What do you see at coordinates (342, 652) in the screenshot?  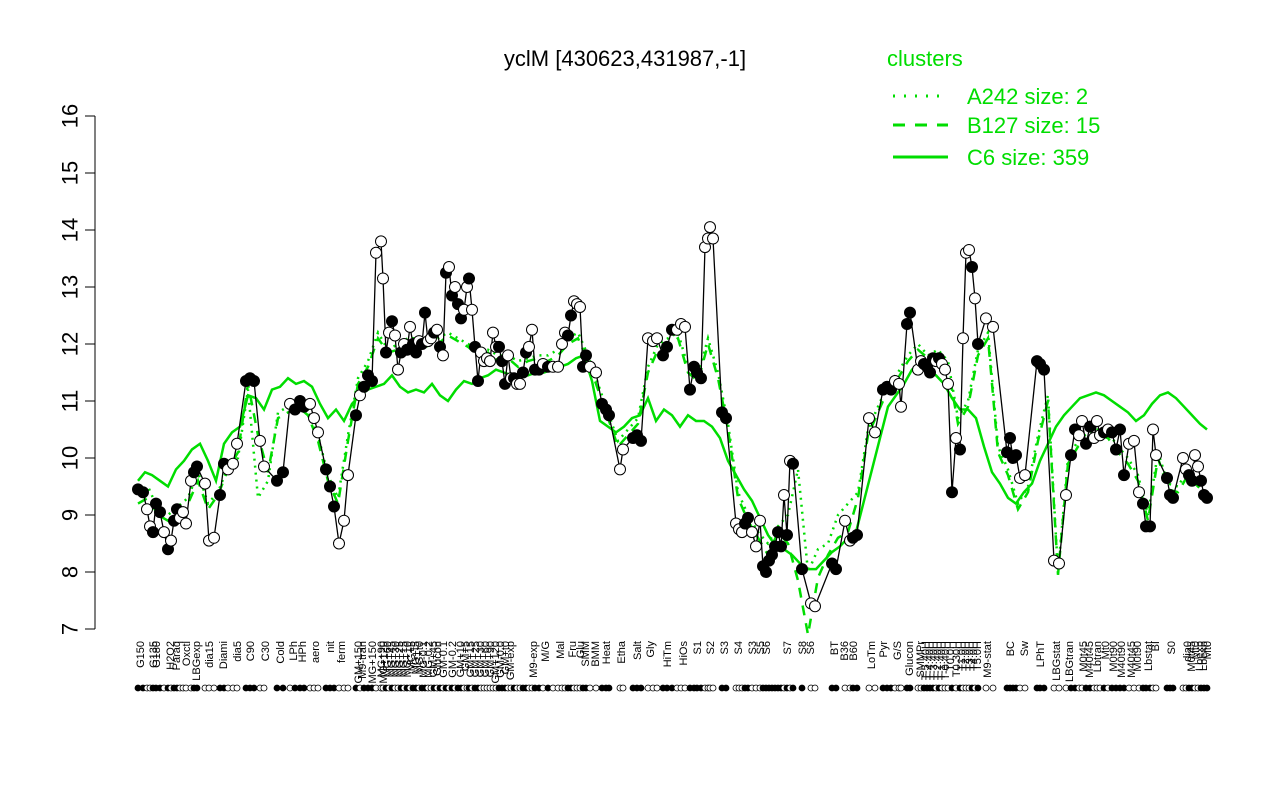 I see `x-tick-label: ferm` at bounding box center [342, 652].